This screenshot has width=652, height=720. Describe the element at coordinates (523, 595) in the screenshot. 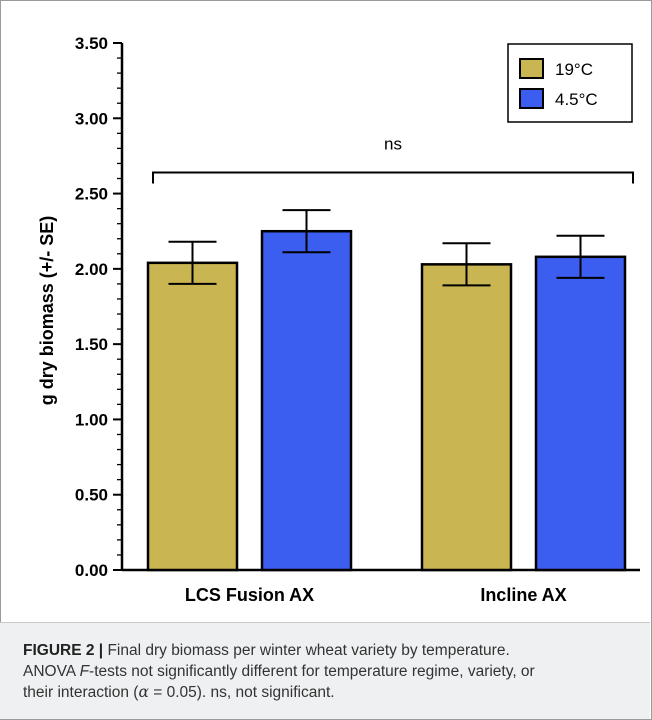

I see `x-category-label: Incline AX` at that location.